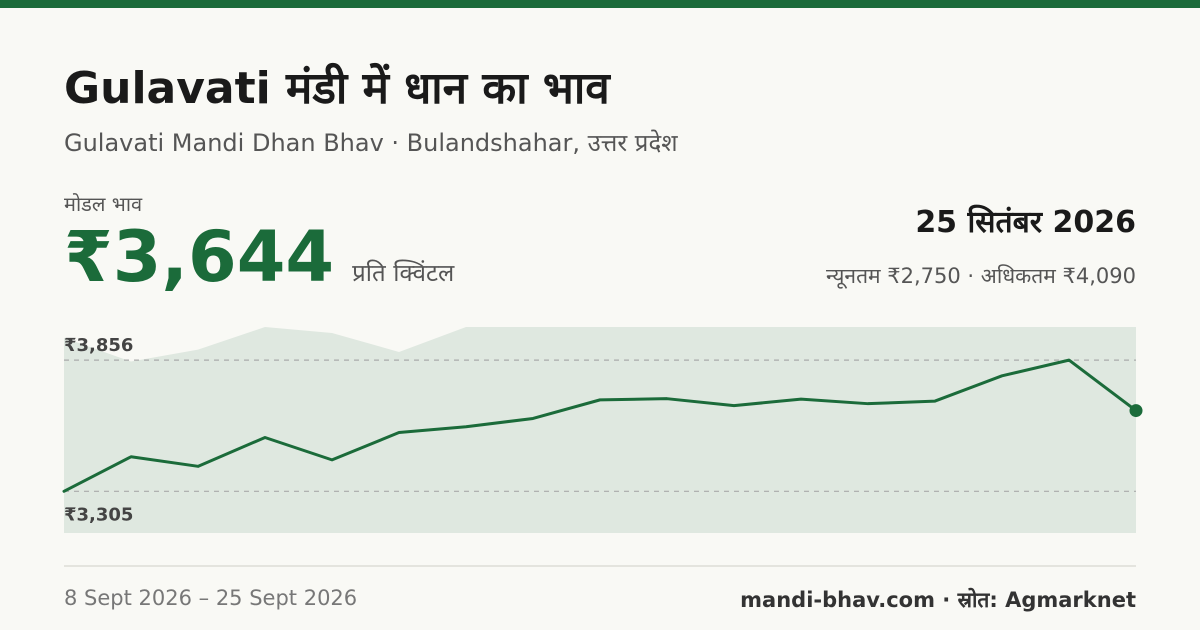 Image resolution: width=1200 pixels, height=630 pixels. What do you see at coordinates (981, 276) in the screenshot?
I see `min-max-range: न्यूनतम ₹2,750 · अधिकतम ₹4,090` at bounding box center [981, 276].